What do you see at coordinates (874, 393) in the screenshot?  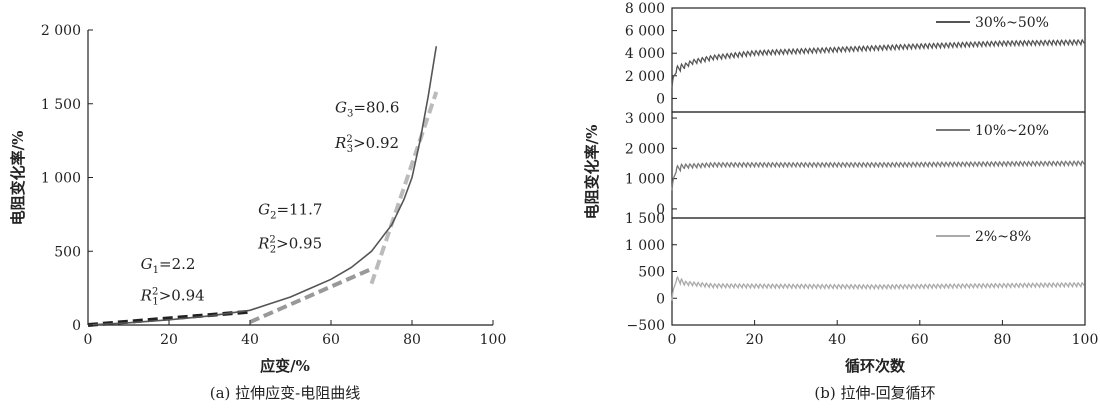 I see `chart-b-caption: (b) 拉伸-回复循环` at bounding box center [874, 393].